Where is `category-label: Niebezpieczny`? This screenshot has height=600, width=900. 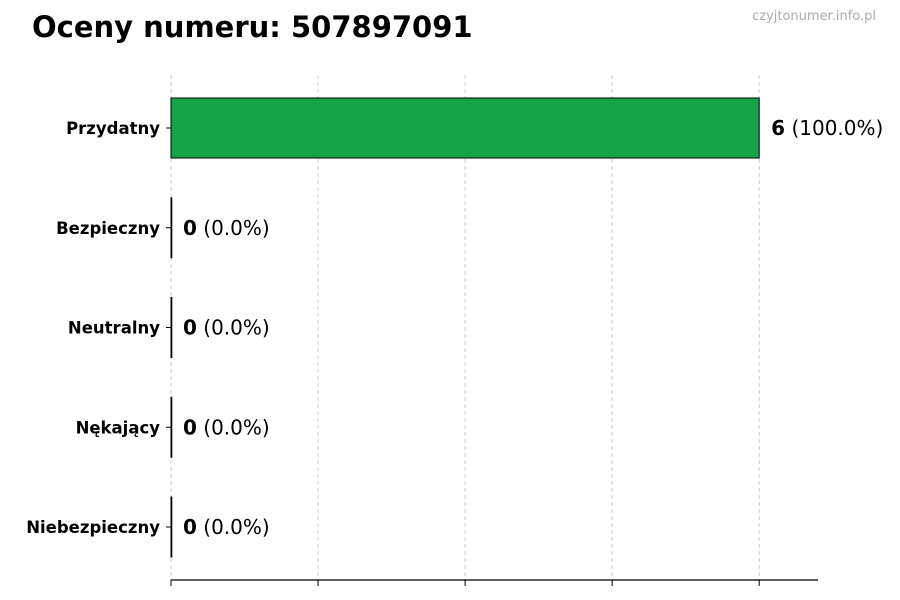
category-label: Niebezpieczny is located at coordinates (93, 527).